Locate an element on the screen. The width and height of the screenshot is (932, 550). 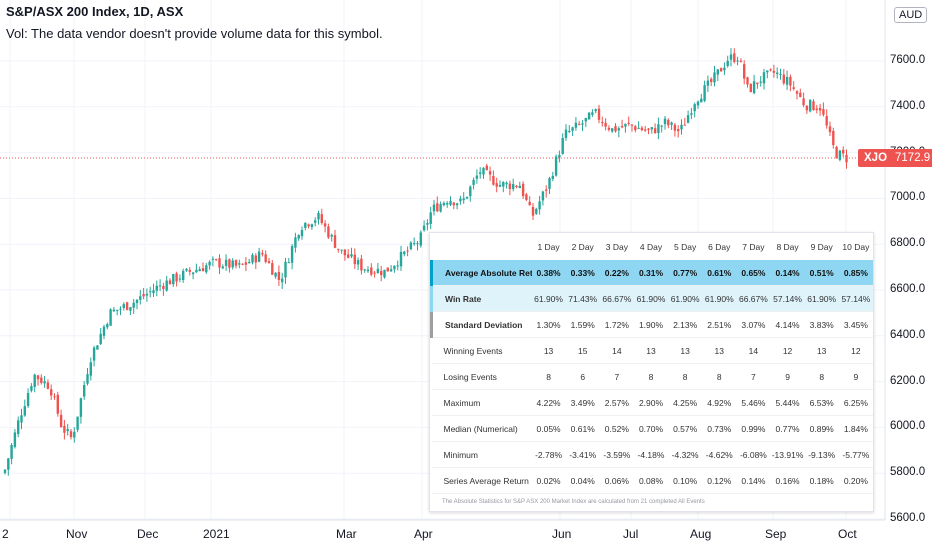
stats-cell: -4.18% is located at coordinates (651, 454).